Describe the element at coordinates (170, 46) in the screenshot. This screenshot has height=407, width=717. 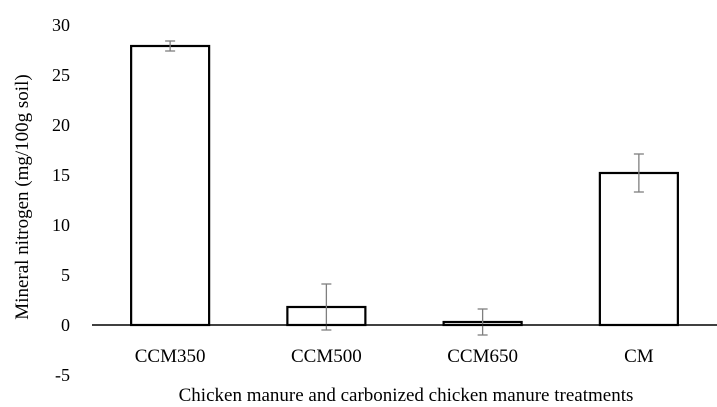
I see `error-bar-ccm350` at that location.